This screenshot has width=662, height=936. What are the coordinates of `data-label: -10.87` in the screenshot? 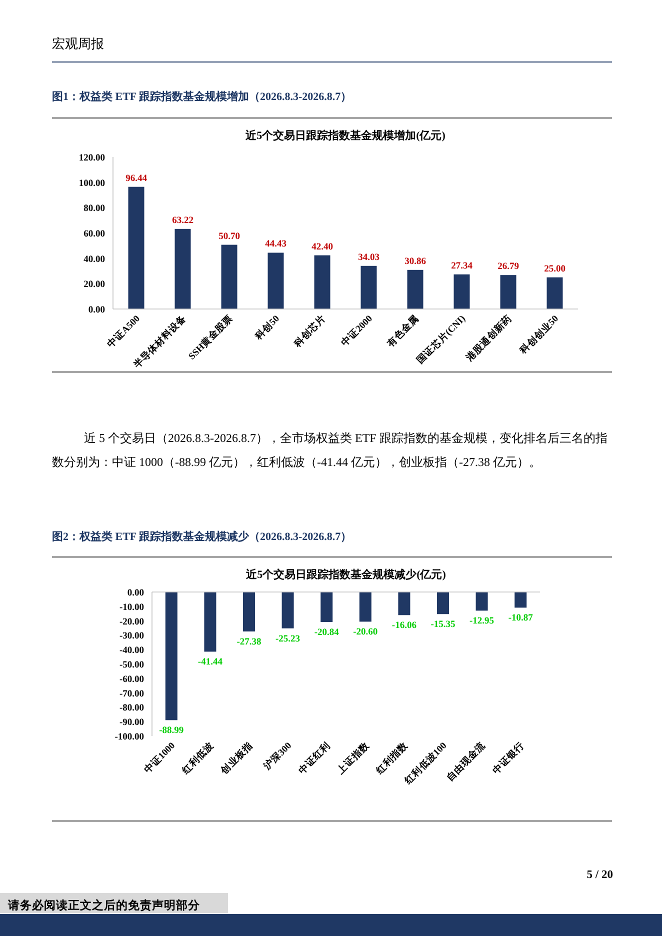 It's located at (521, 619).